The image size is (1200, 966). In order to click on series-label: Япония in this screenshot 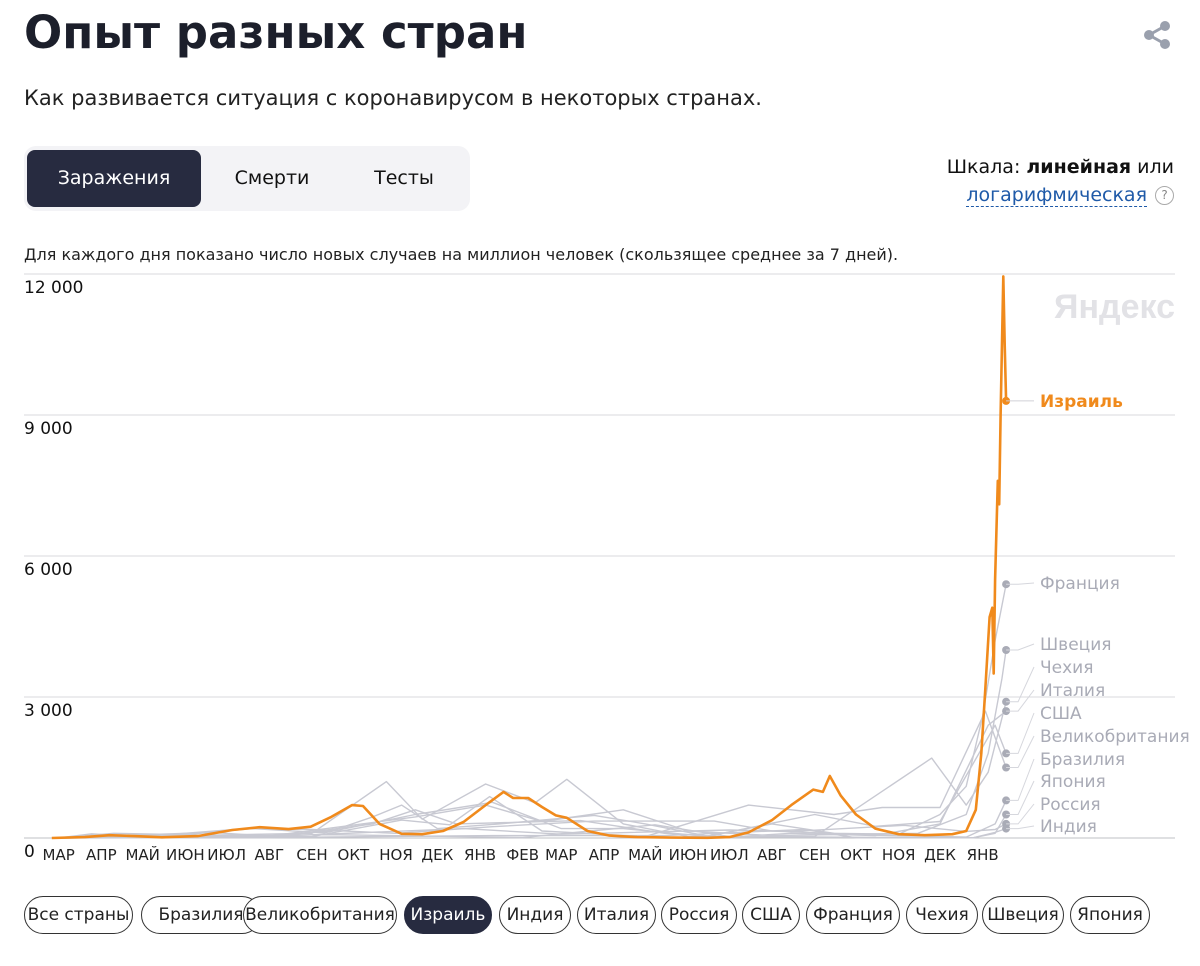, I will do `click(1073, 782)`.